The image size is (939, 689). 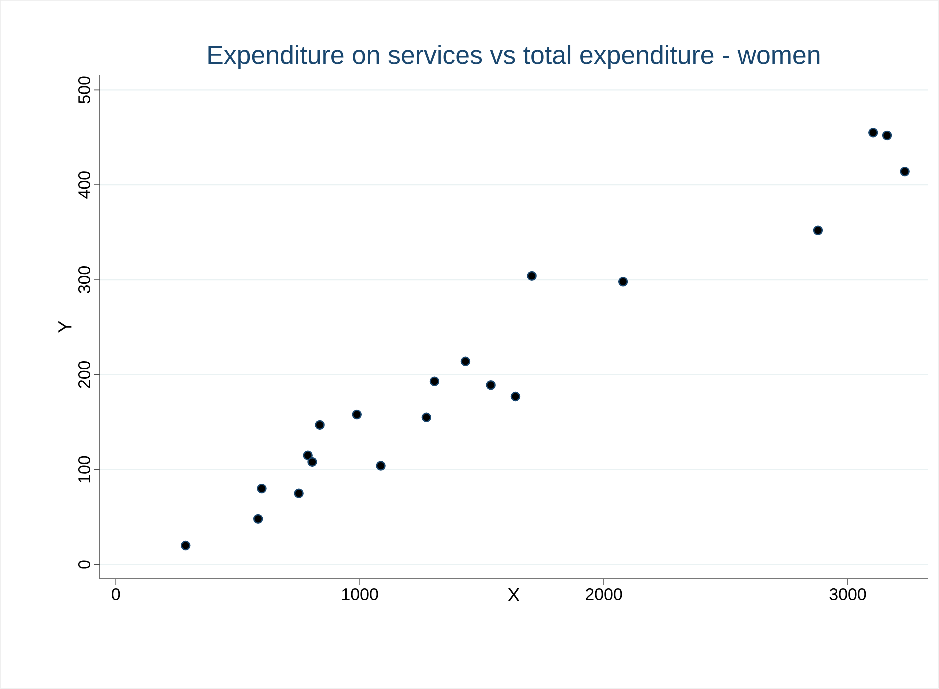 What do you see at coordinates (604, 594) in the screenshot?
I see `x-tick-label: 2000` at bounding box center [604, 594].